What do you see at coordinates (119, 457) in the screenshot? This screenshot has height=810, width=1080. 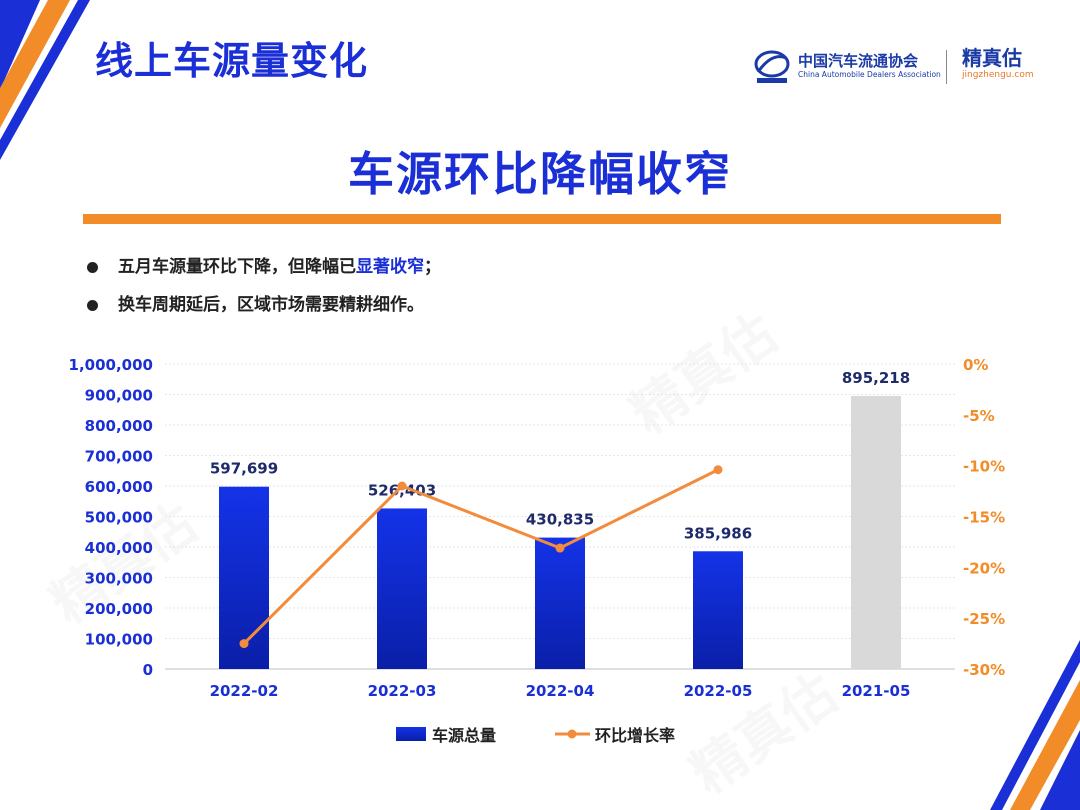 I see `left-axis-tick-label: 700,000` at bounding box center [119, 457].